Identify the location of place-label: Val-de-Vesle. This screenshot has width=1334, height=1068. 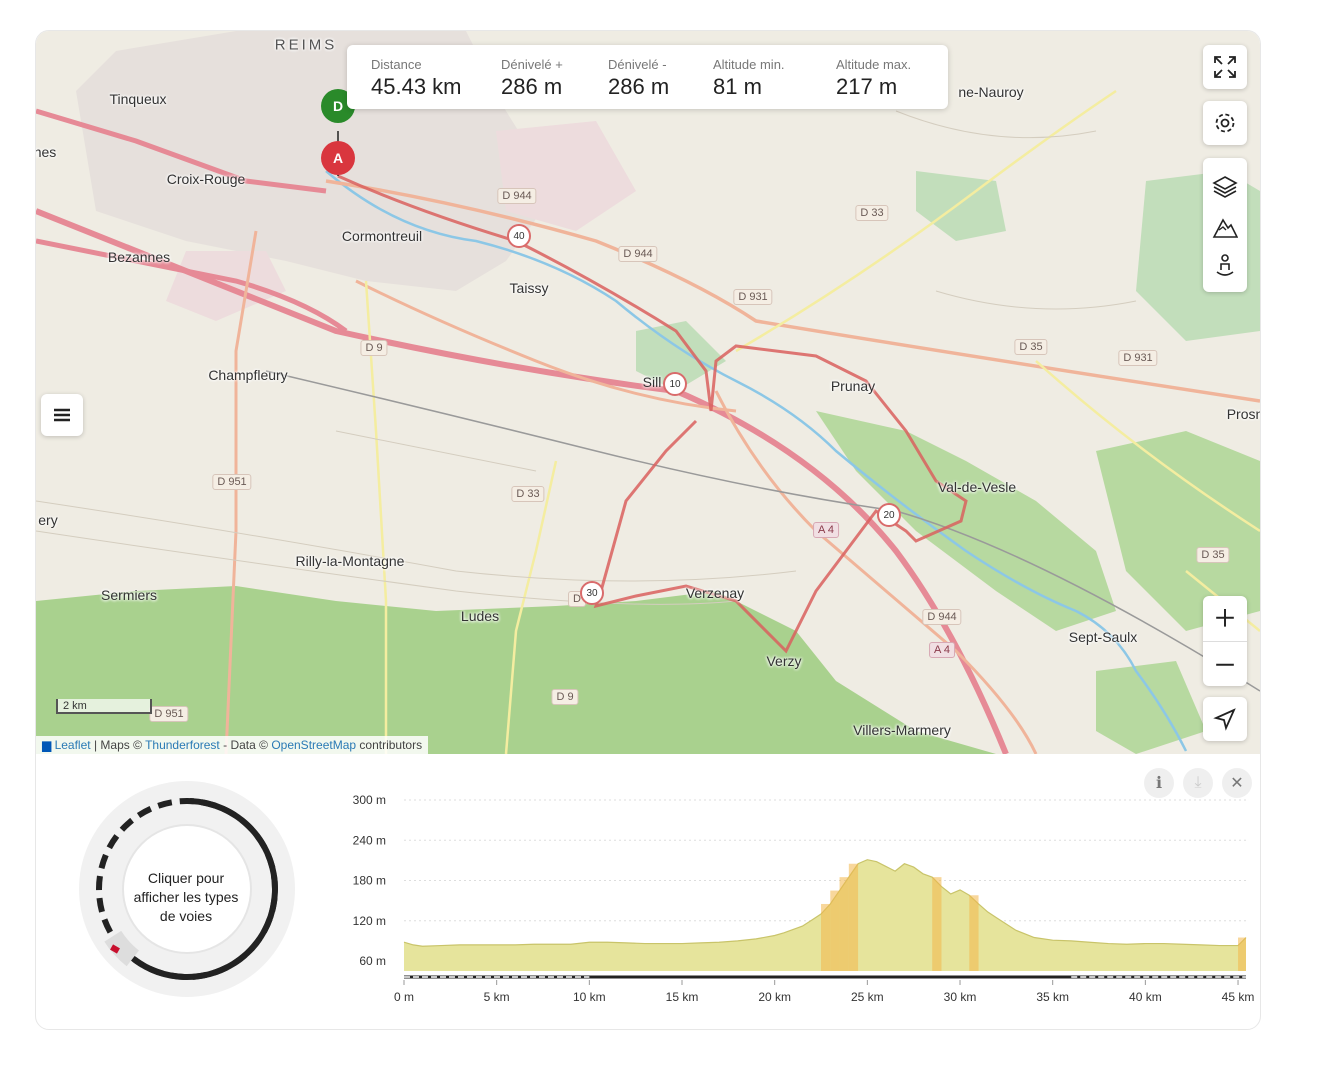
(977, 487).